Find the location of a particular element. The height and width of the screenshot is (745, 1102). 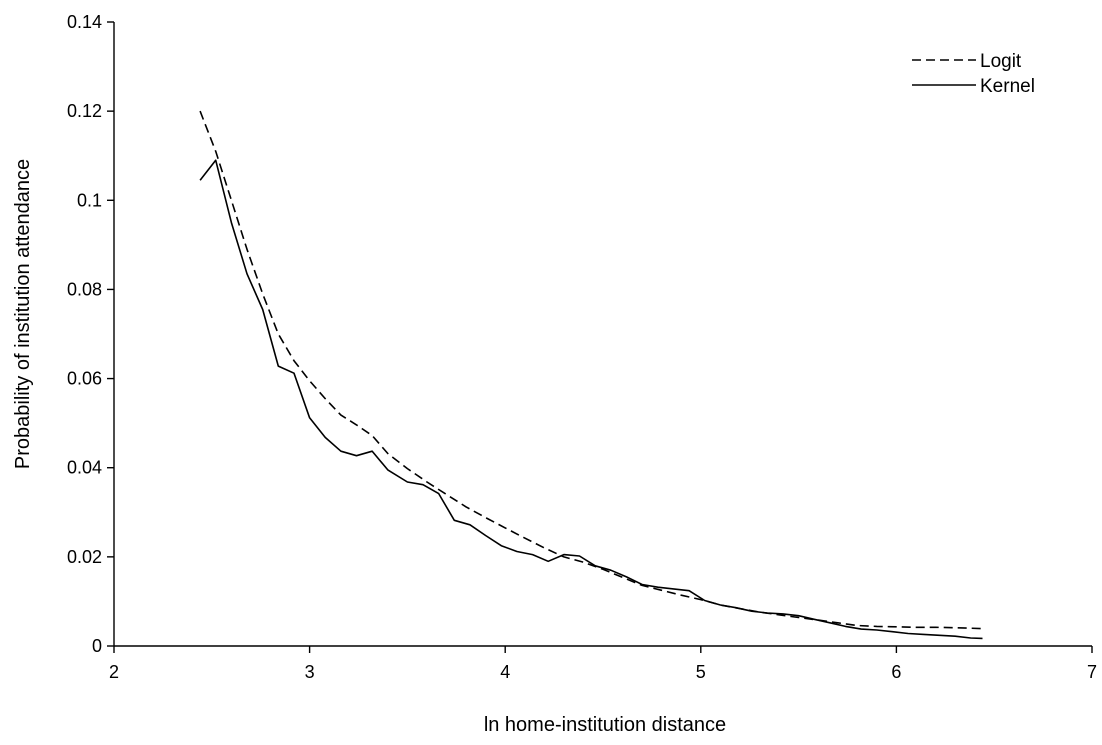

y-tick-label: 0 is located at coordinates (97, 646).